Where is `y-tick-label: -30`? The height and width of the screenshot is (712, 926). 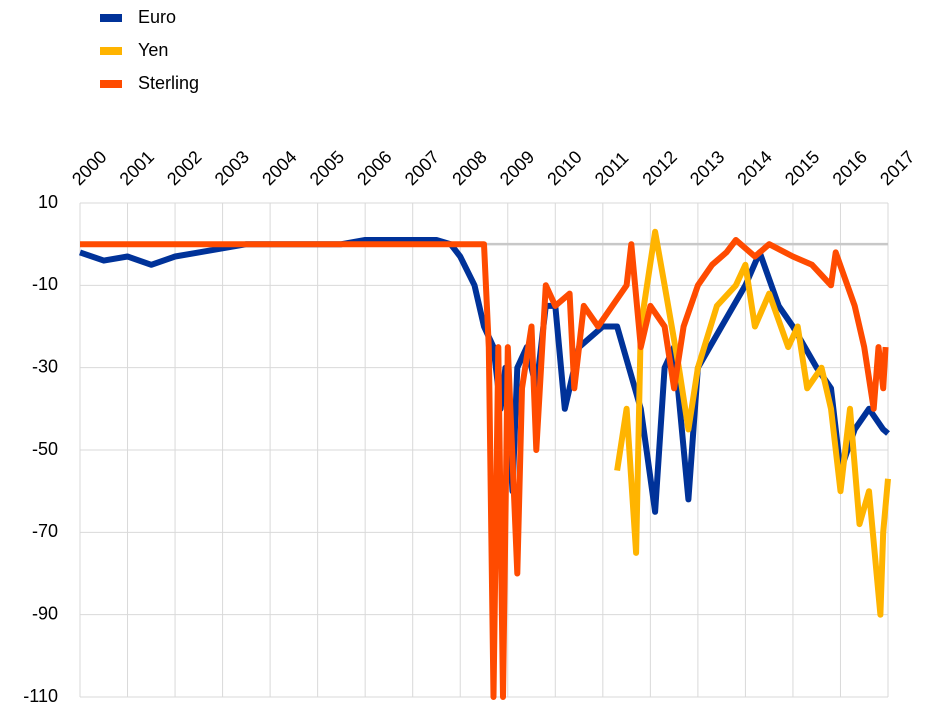
y-tick-label: -30 is located at coordinates (45, 366).